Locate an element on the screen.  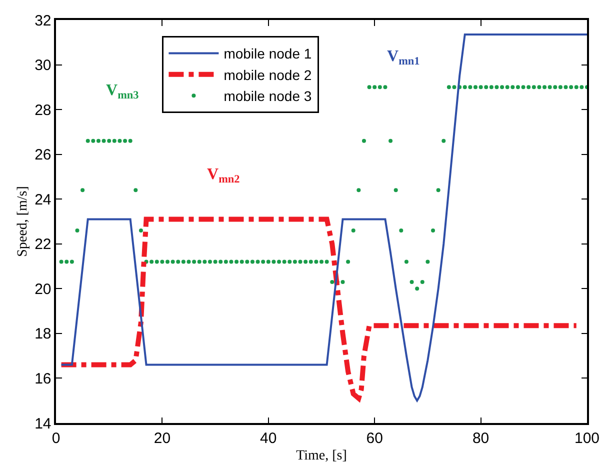
y-tick-label: 16 is located at coordinates (43, 379).